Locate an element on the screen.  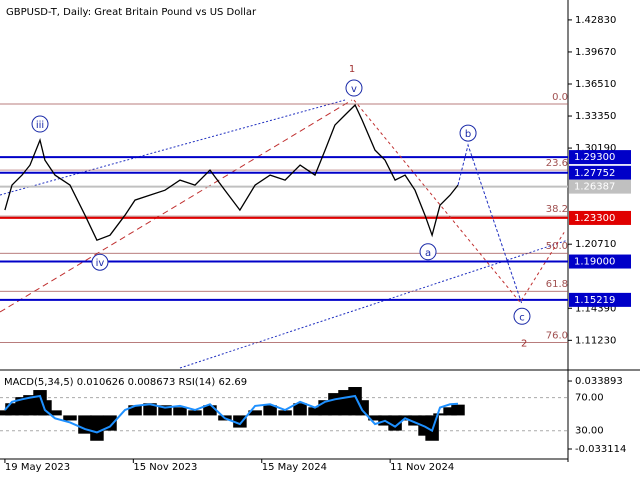
wave-label: iv is located at coordinates (100, 263).